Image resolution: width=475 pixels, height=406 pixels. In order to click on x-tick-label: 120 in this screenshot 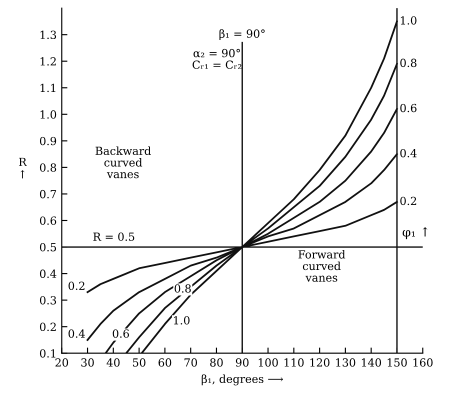, I will do `click(320, 362)`.